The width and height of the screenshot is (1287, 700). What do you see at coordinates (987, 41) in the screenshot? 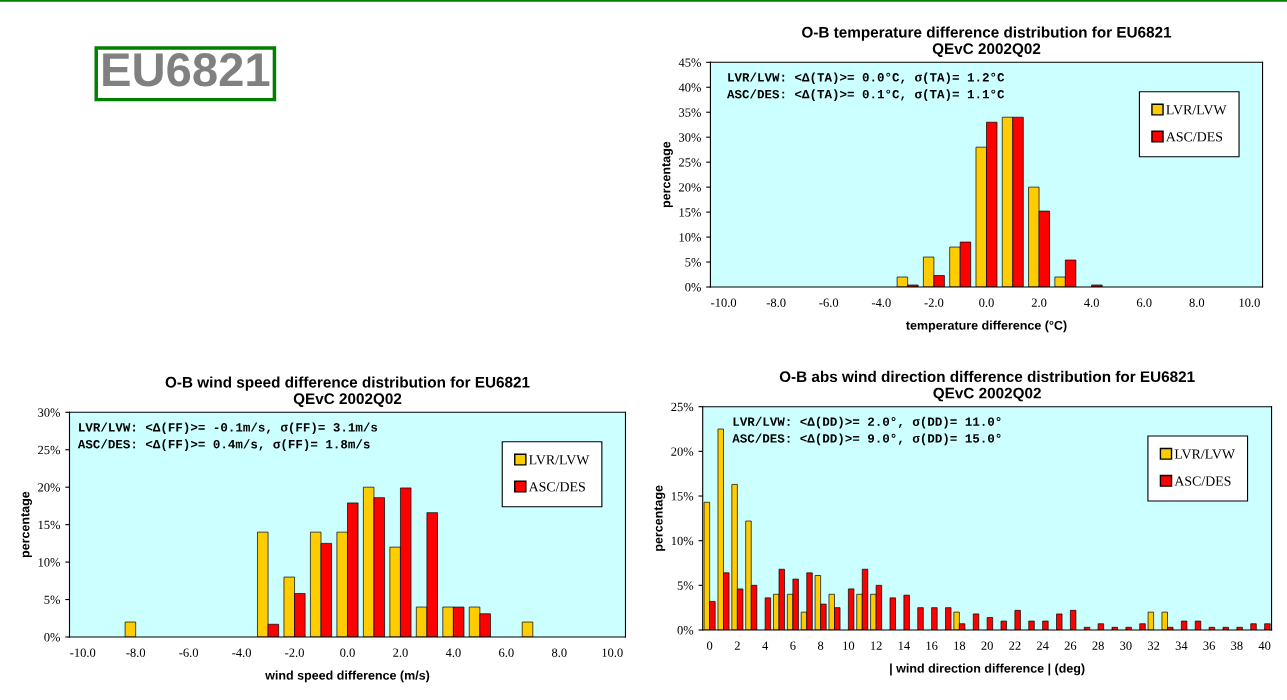
I see `chart-title: O-B temperature difference distribution for EU6821 QEvC 2002Q02` at bounding box center [987, 41].